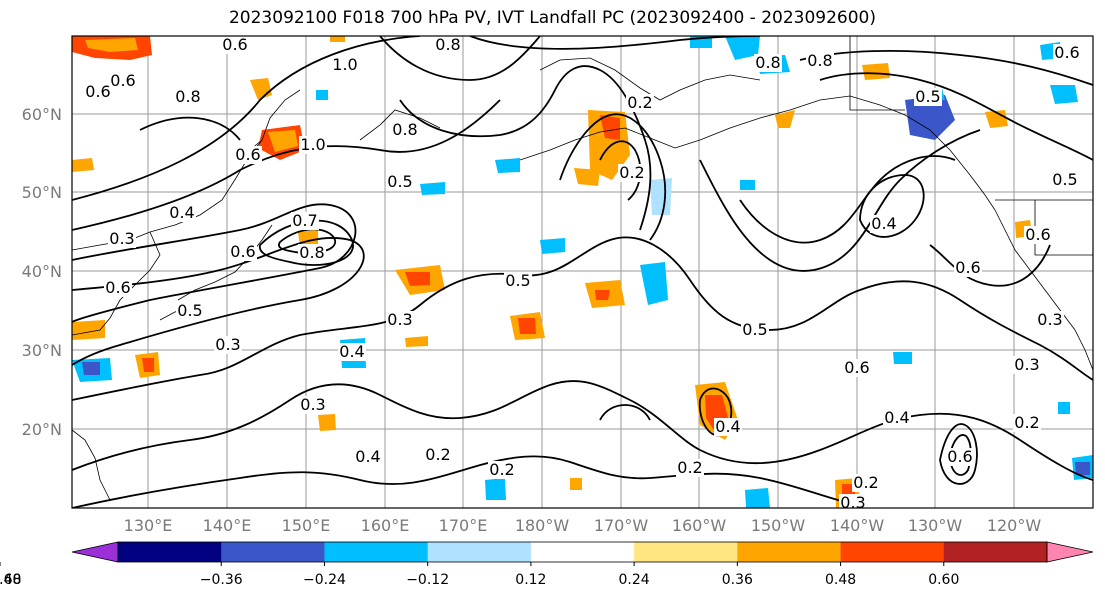 The height and width of the screenshot is (601, 1105). I want to click on colorbar-tick-label: 0.60, so click(943, 580).